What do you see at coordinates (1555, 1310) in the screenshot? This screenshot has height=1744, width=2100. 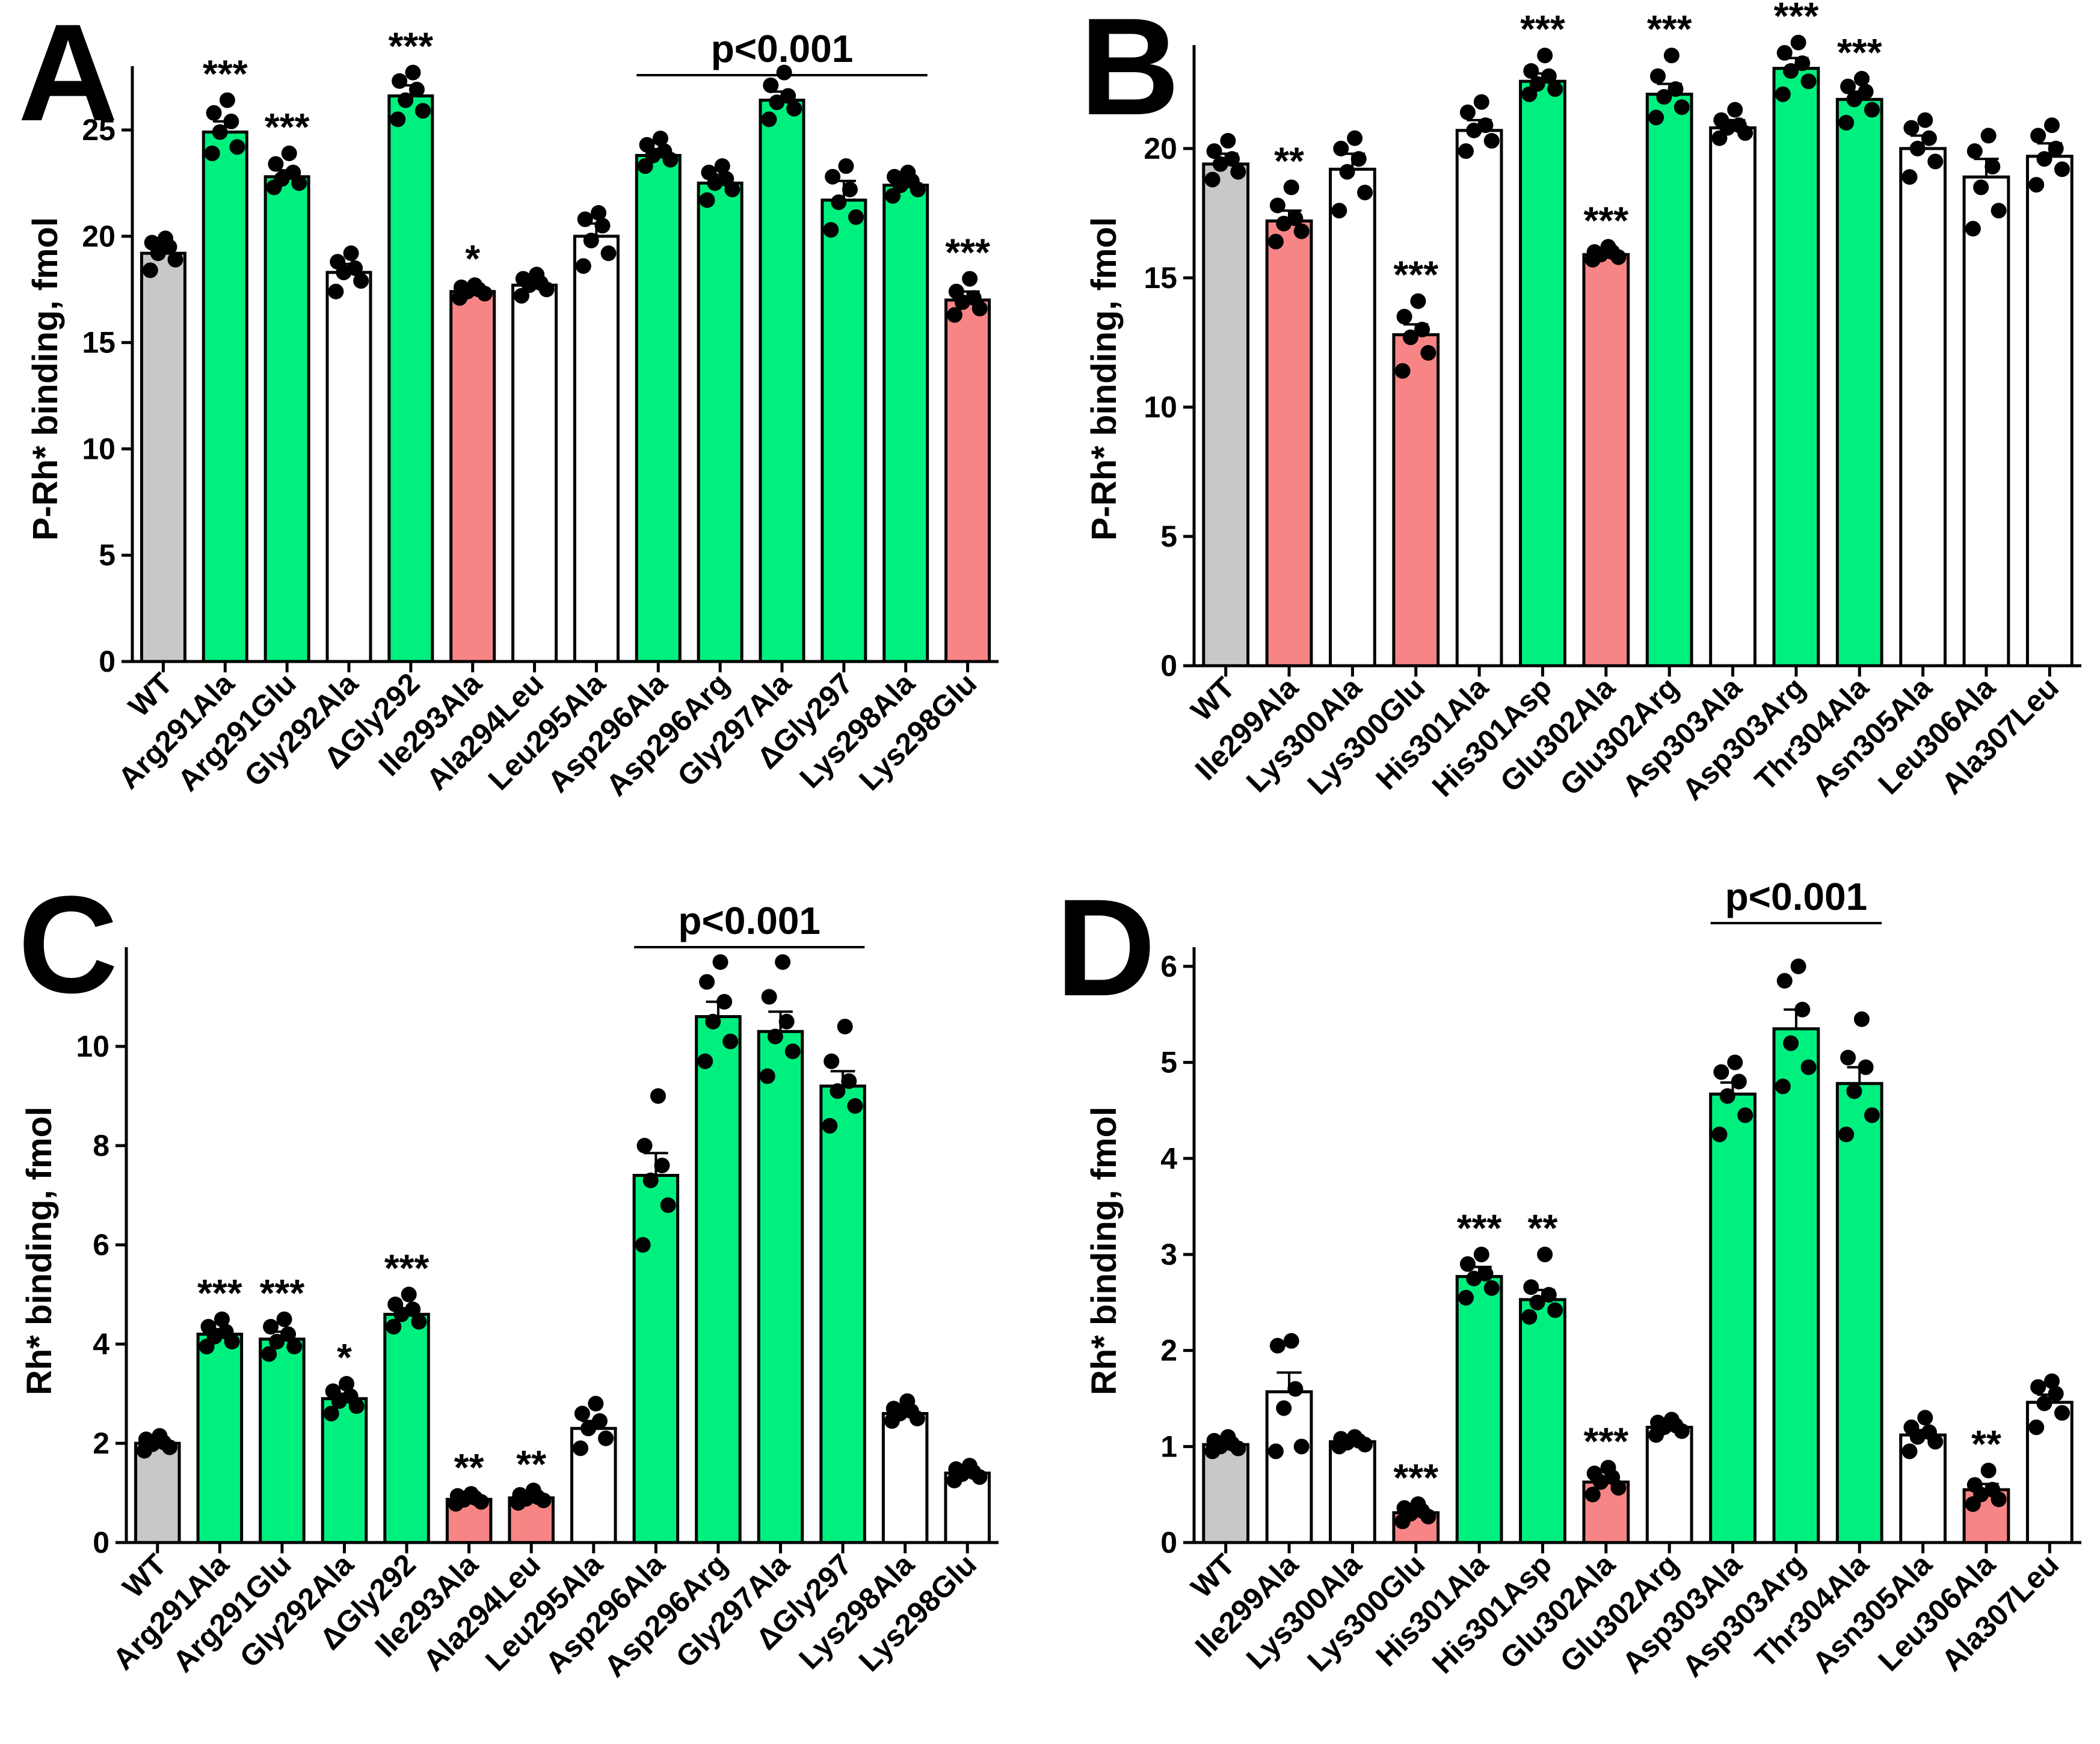 I see `panel-d-point-his301asp` at bounding box center [1555, 1310].